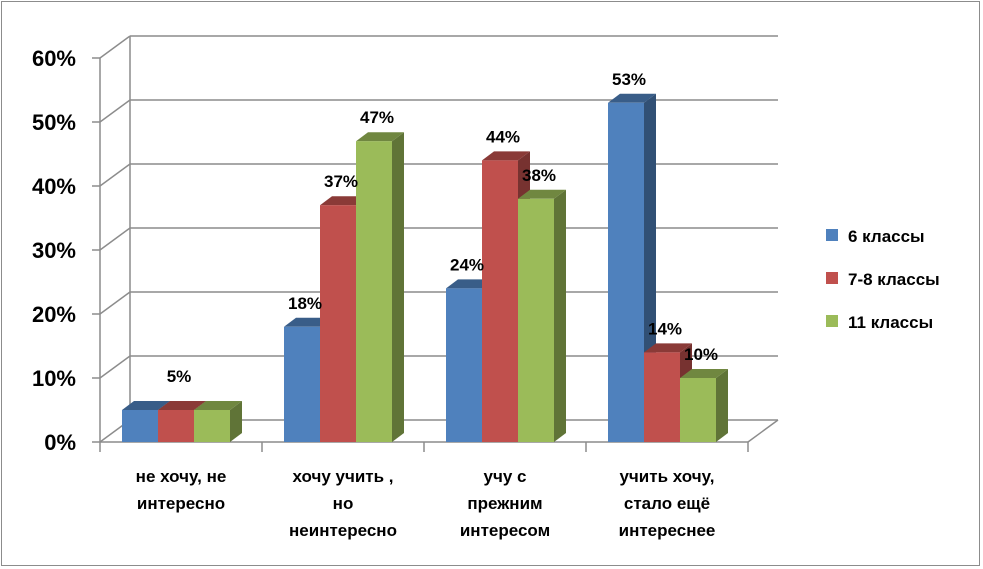 The image size is (983, 569). I want to click on x-category-label: интереснее, so click(667, 530).